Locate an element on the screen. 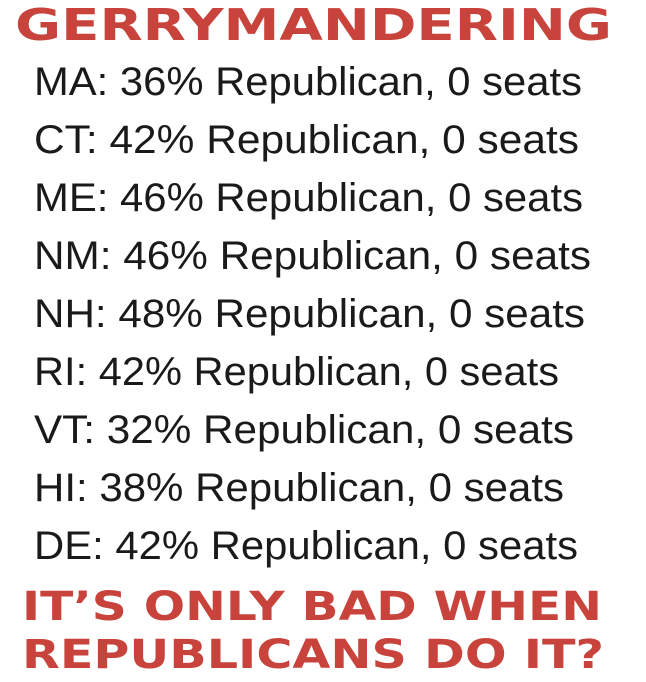  state-line: RI: 42% Republican, 0 seats is located at coordinates (296, 372).